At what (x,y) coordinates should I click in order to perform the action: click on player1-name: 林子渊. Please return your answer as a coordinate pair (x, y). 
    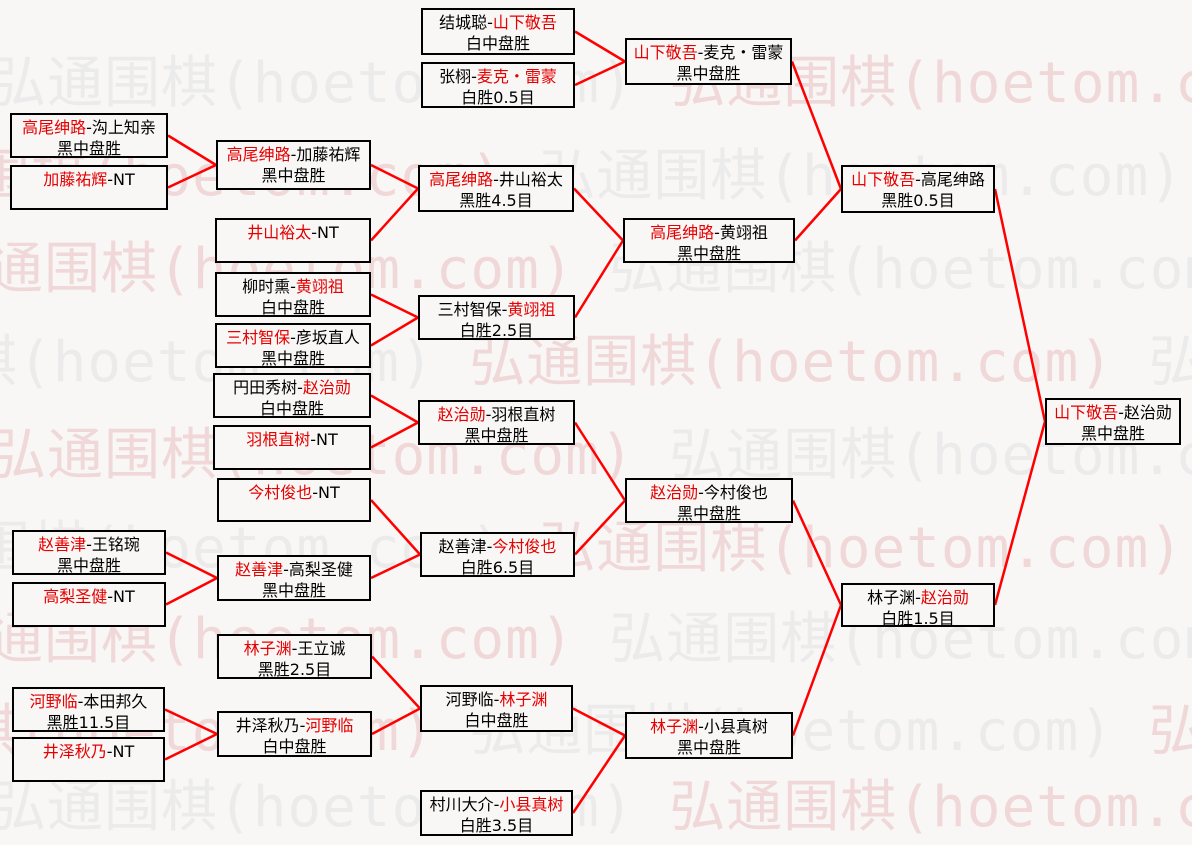
    Looking at the image, I should click on (891, 597).